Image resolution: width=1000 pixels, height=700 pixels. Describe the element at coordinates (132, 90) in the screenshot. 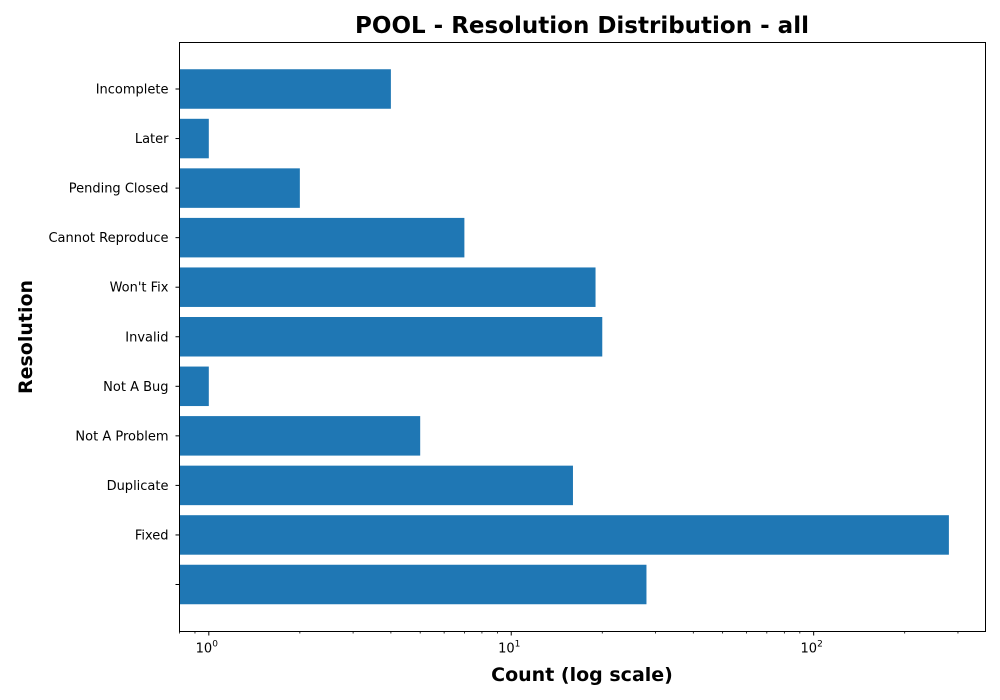

I see `y-tick-label: Incomplete` at that location.